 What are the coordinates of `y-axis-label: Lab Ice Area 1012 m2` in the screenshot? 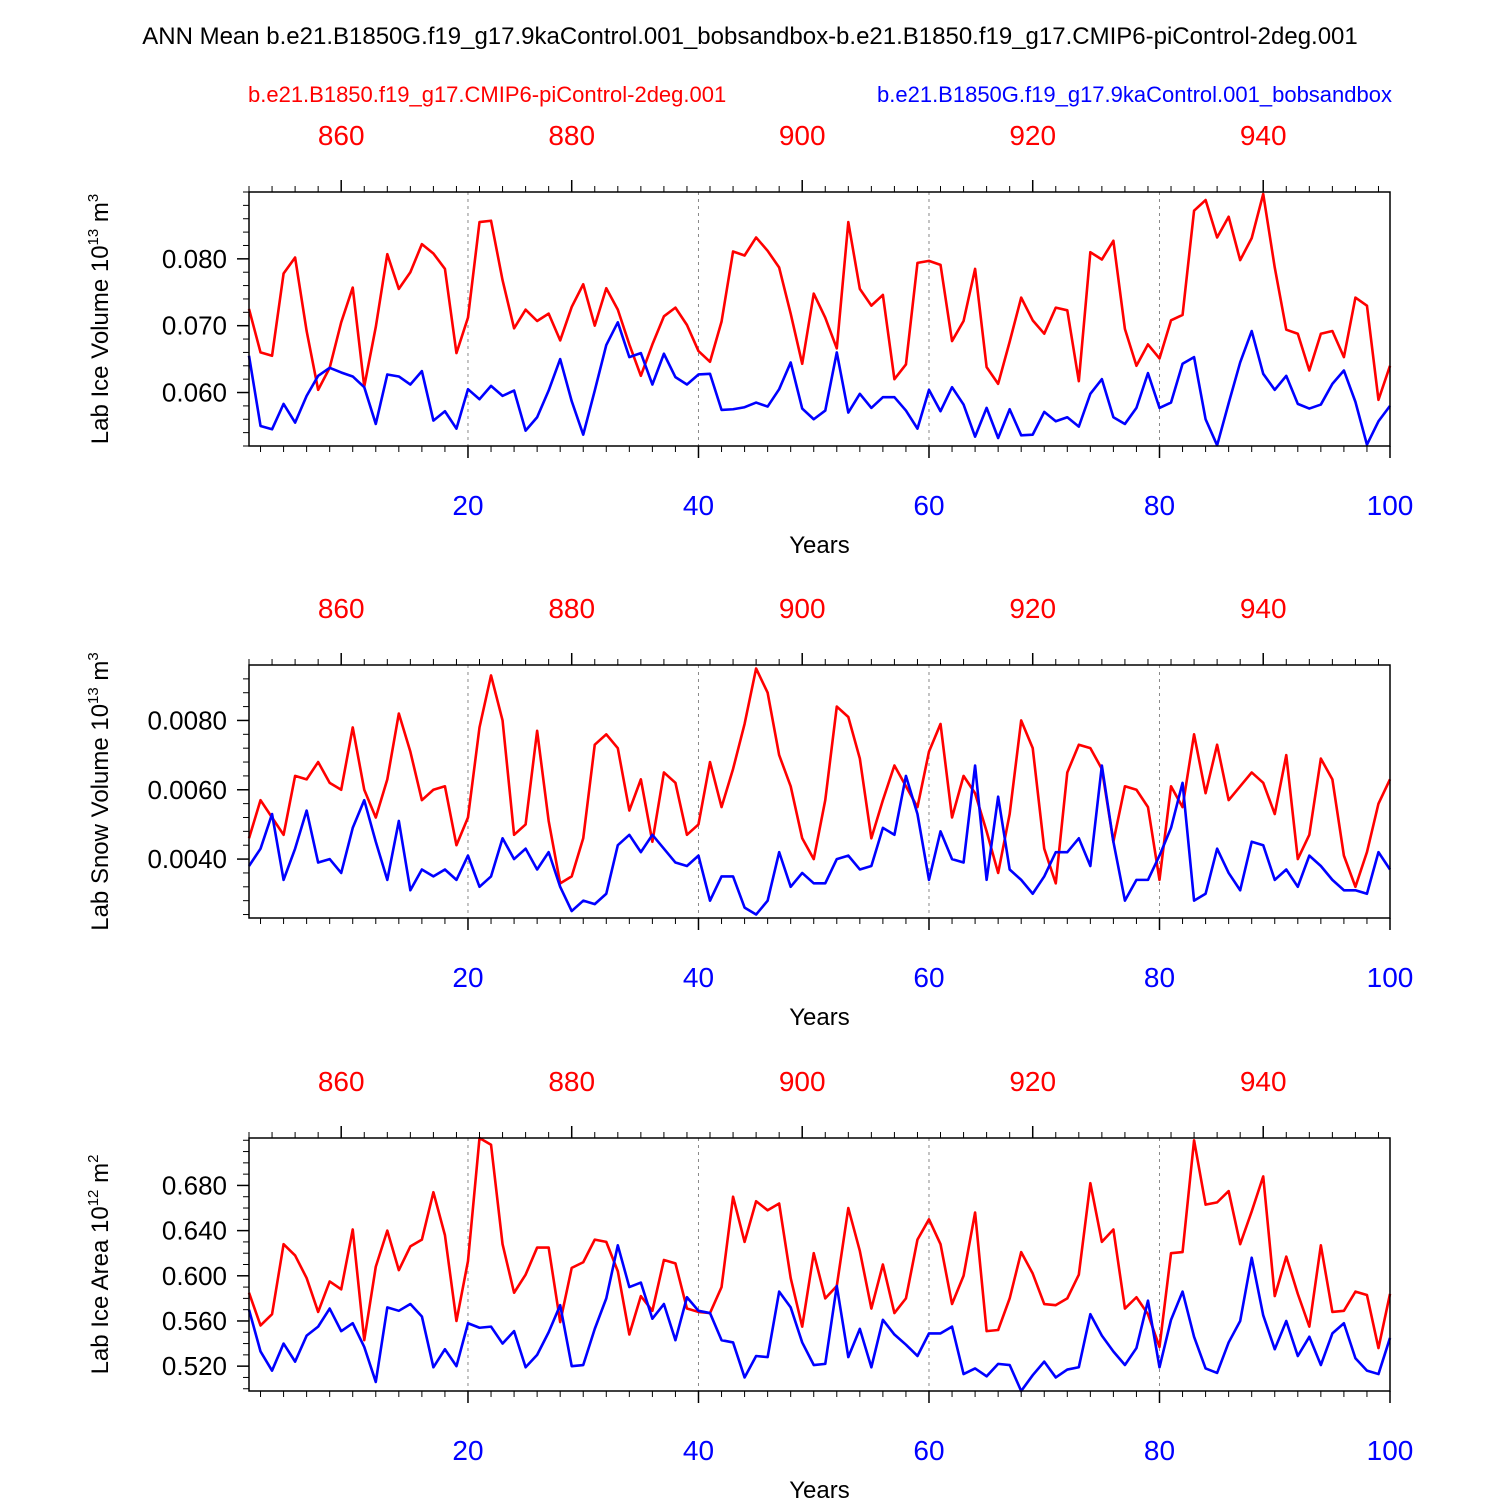 It's located at (99, 1265).